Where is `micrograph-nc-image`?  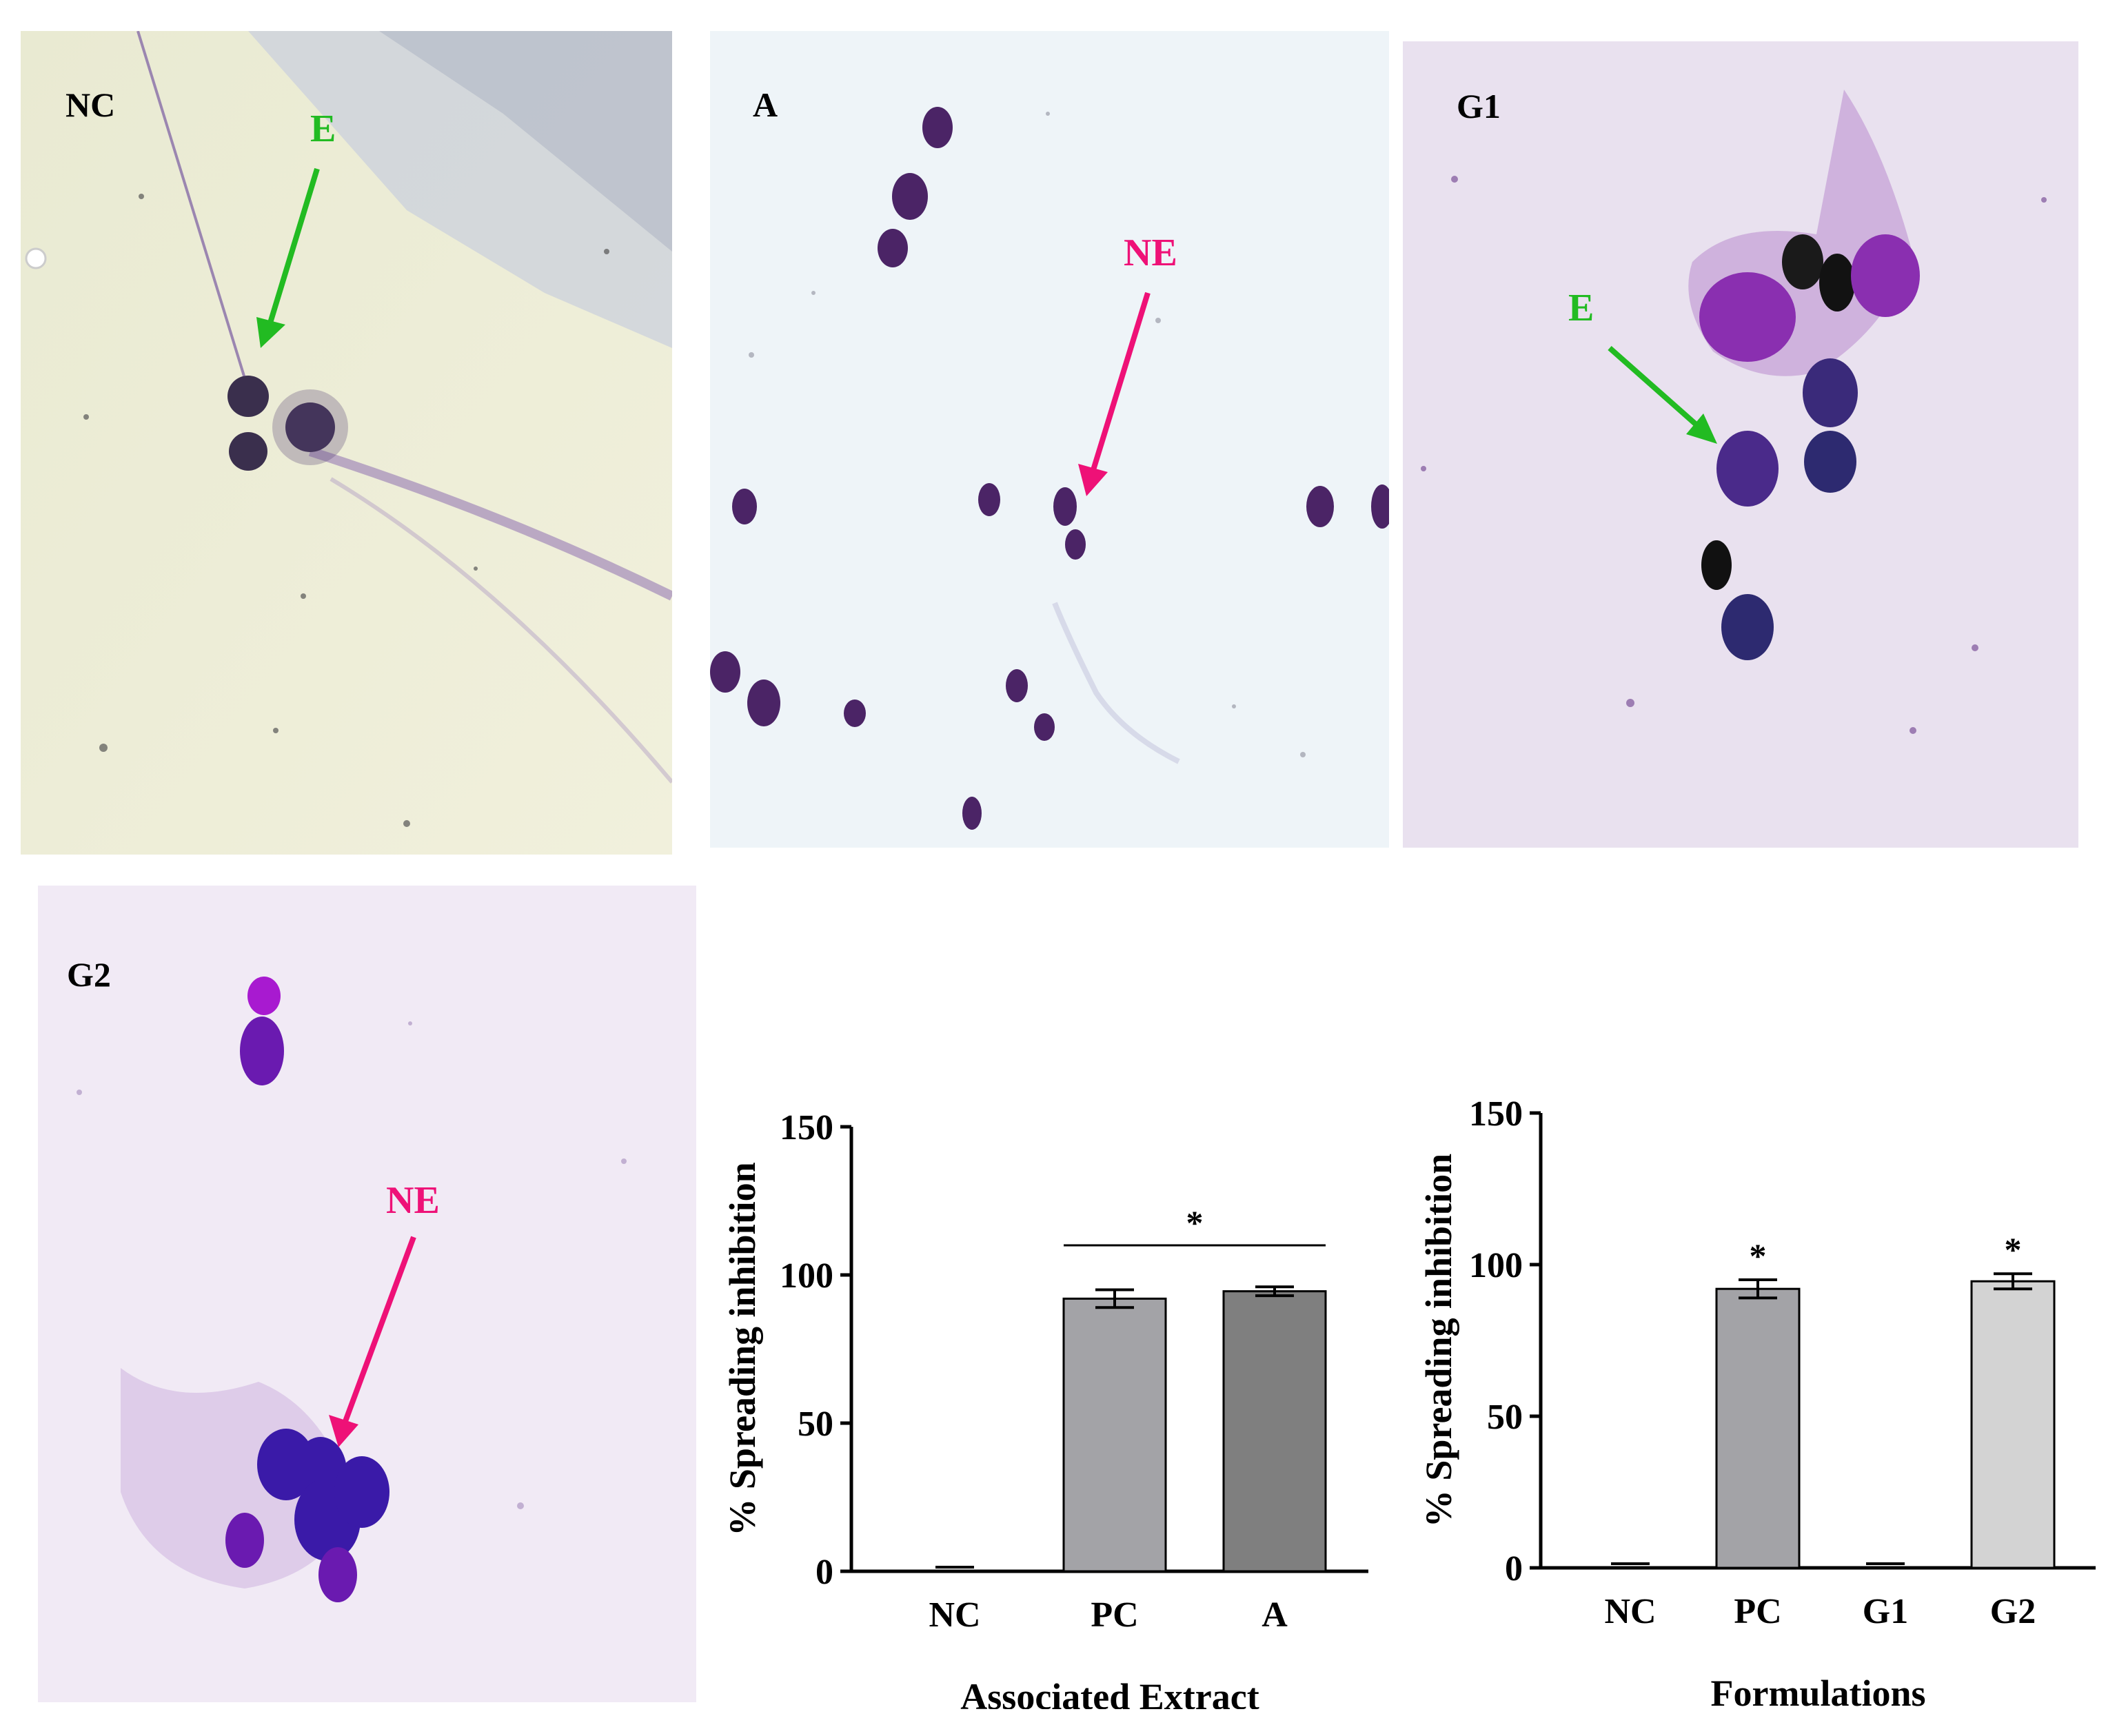
micrograph-nc-image is located at coordinates (346, 443).